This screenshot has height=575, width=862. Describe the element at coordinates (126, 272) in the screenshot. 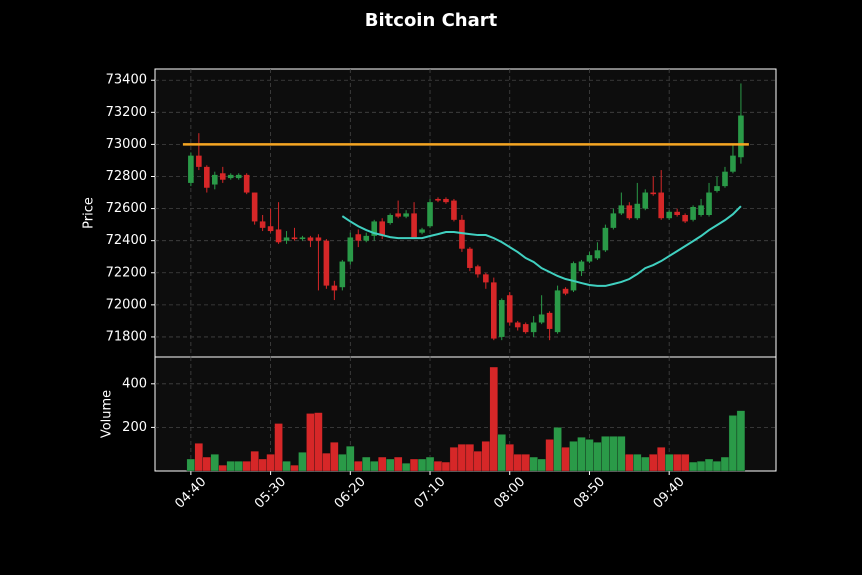

I see `y-tick-label: 72200` at that location.